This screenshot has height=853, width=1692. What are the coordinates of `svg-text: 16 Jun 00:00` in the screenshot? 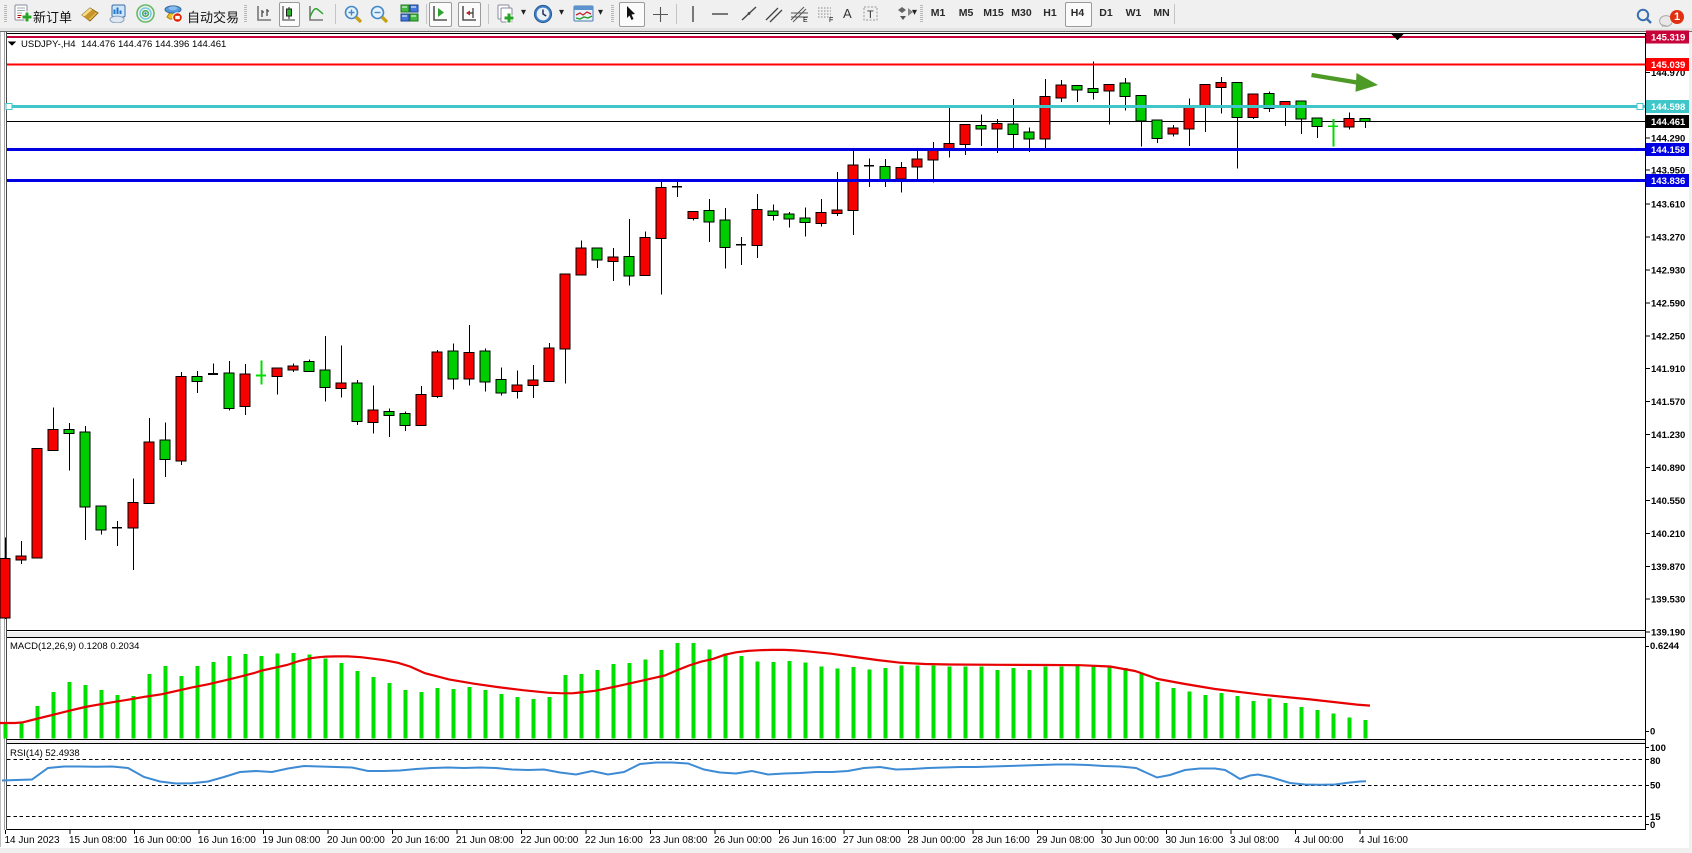 It's located at (163, 840).